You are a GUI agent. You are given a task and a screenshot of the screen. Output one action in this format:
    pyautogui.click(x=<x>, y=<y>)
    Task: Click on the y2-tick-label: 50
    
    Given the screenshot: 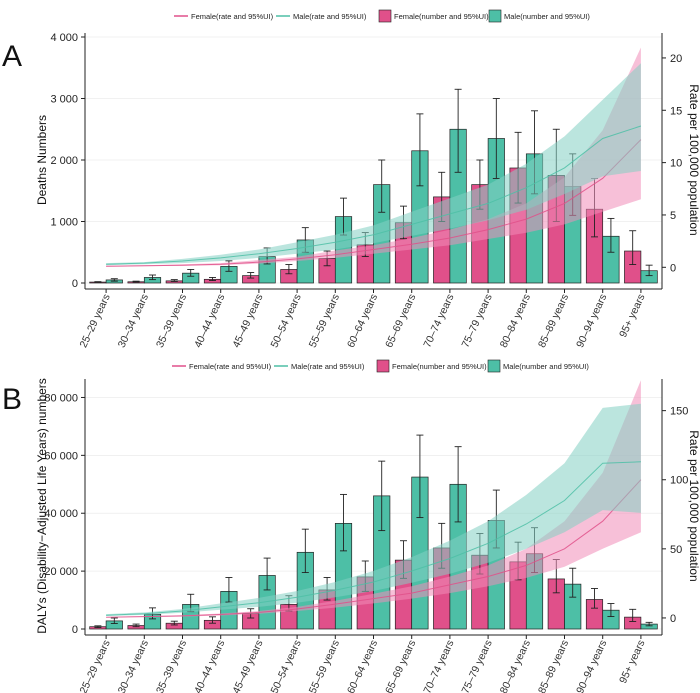 What is the action you would take?
    pyautogui.click(x=676, y=550)
    